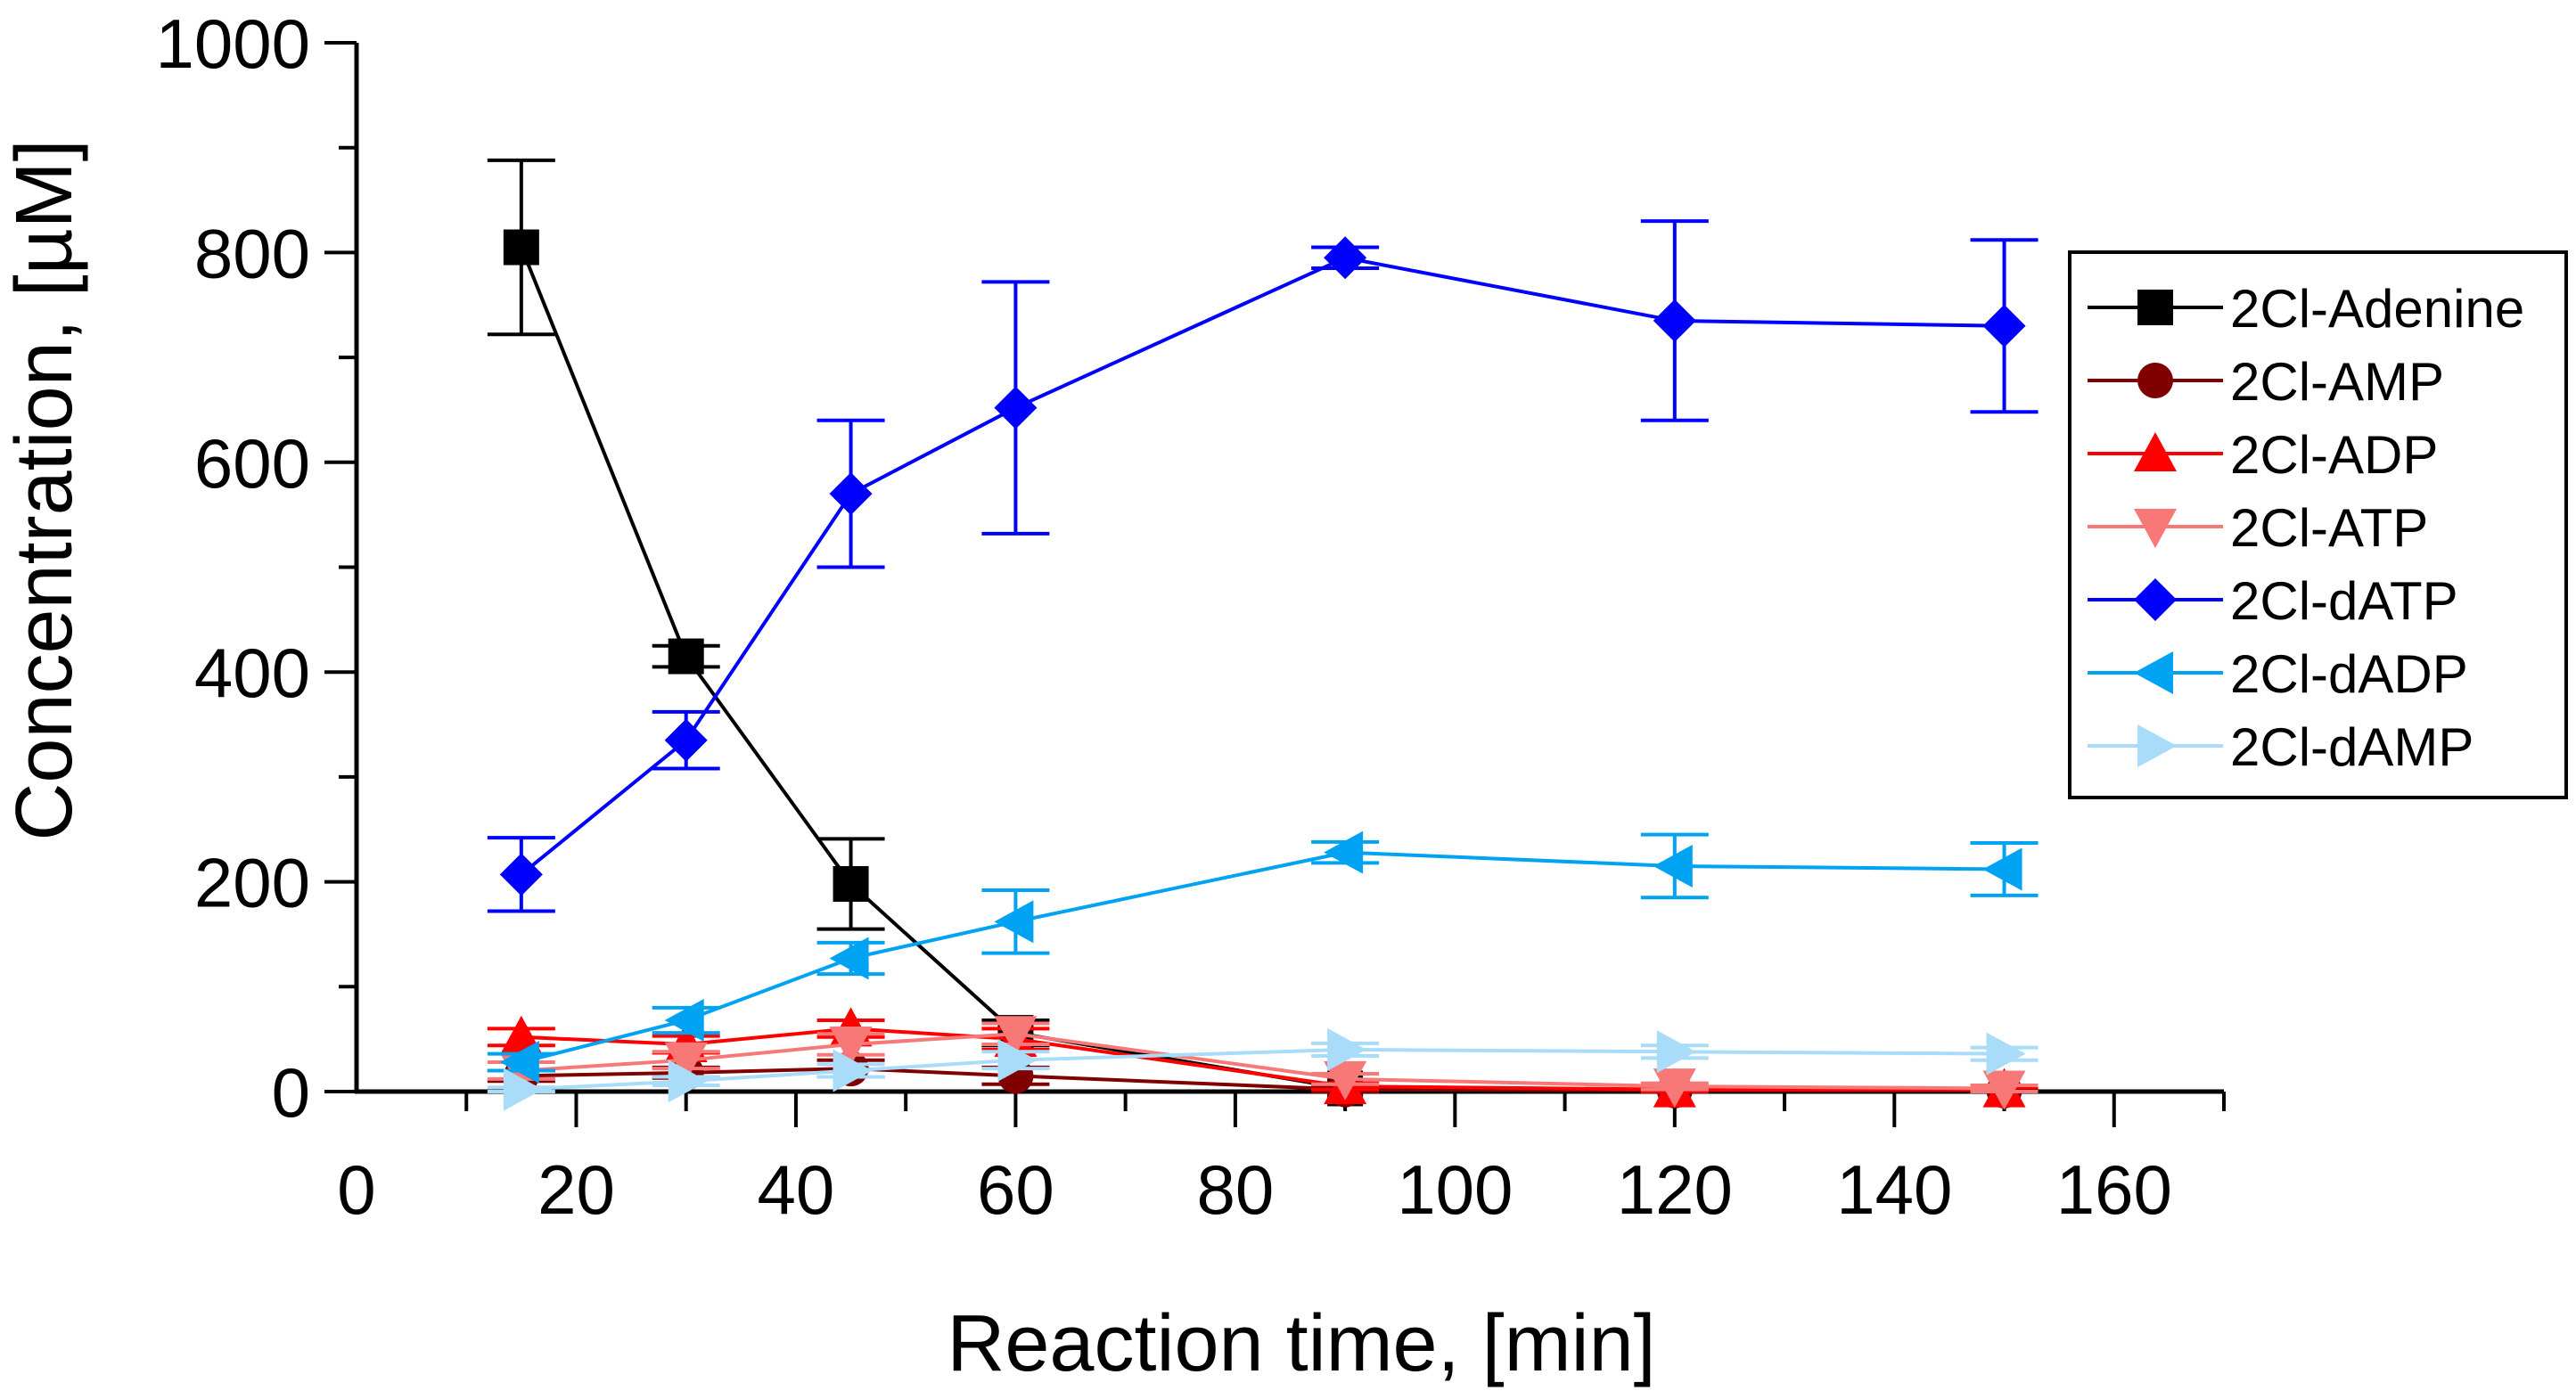  What do you see at coordinates (2377, 309) in the screenshot?
I see `legend-label: 2Cl-Adenine` at bounding box center [2377, 309].